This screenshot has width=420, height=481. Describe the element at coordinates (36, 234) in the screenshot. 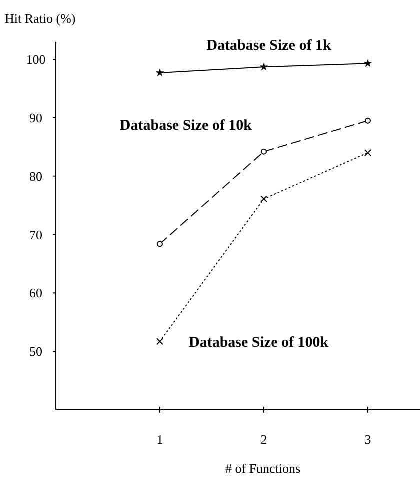

I see `y-tick-label: 70` at that location.